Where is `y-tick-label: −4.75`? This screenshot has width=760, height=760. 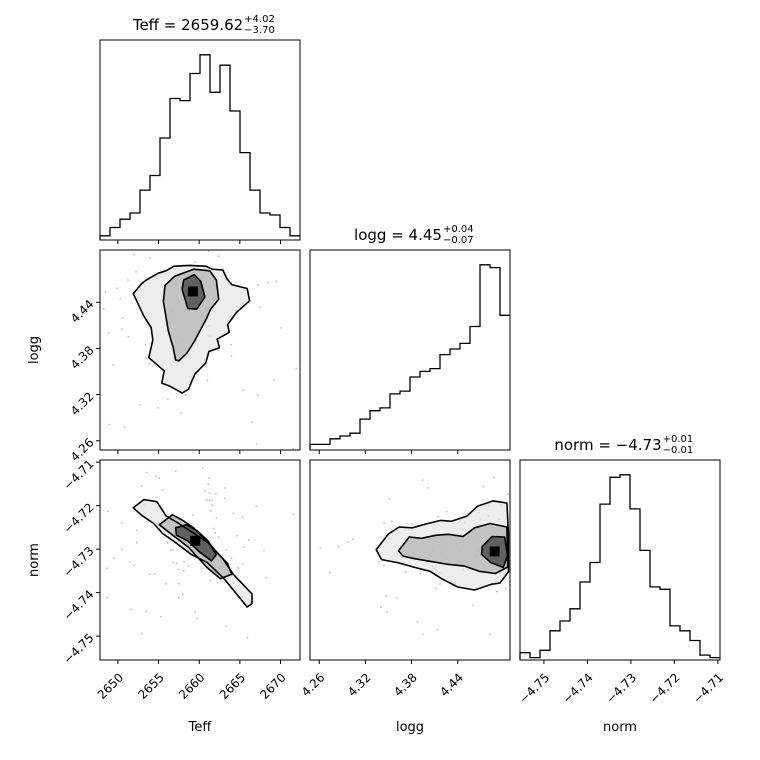
y-tick-label: −4.75 is located at coordinates (79, 649).